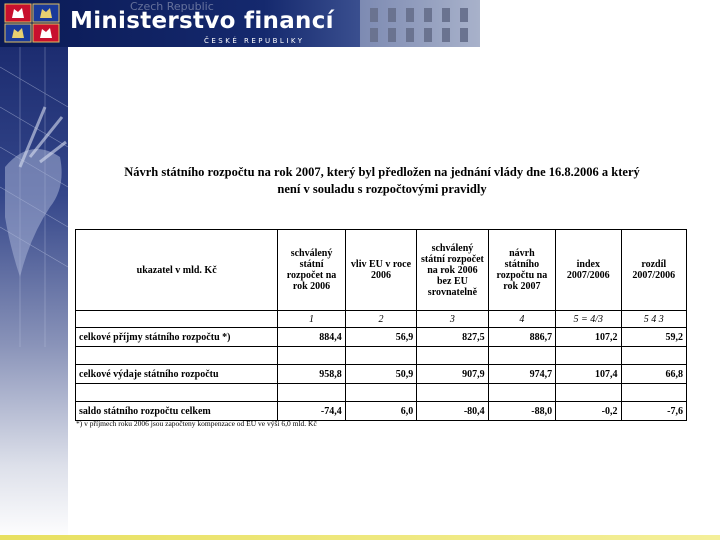 The width and height of the screenshot is (720, 540). Describe the element at coordinates (452, 374) in the screenshot. I see `table-cell: 907,9` at that location.